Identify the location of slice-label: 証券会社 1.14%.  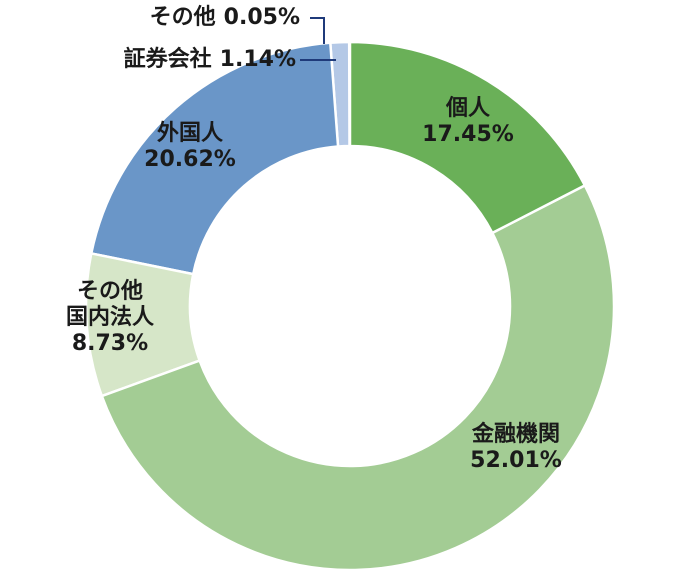
(206, 60).